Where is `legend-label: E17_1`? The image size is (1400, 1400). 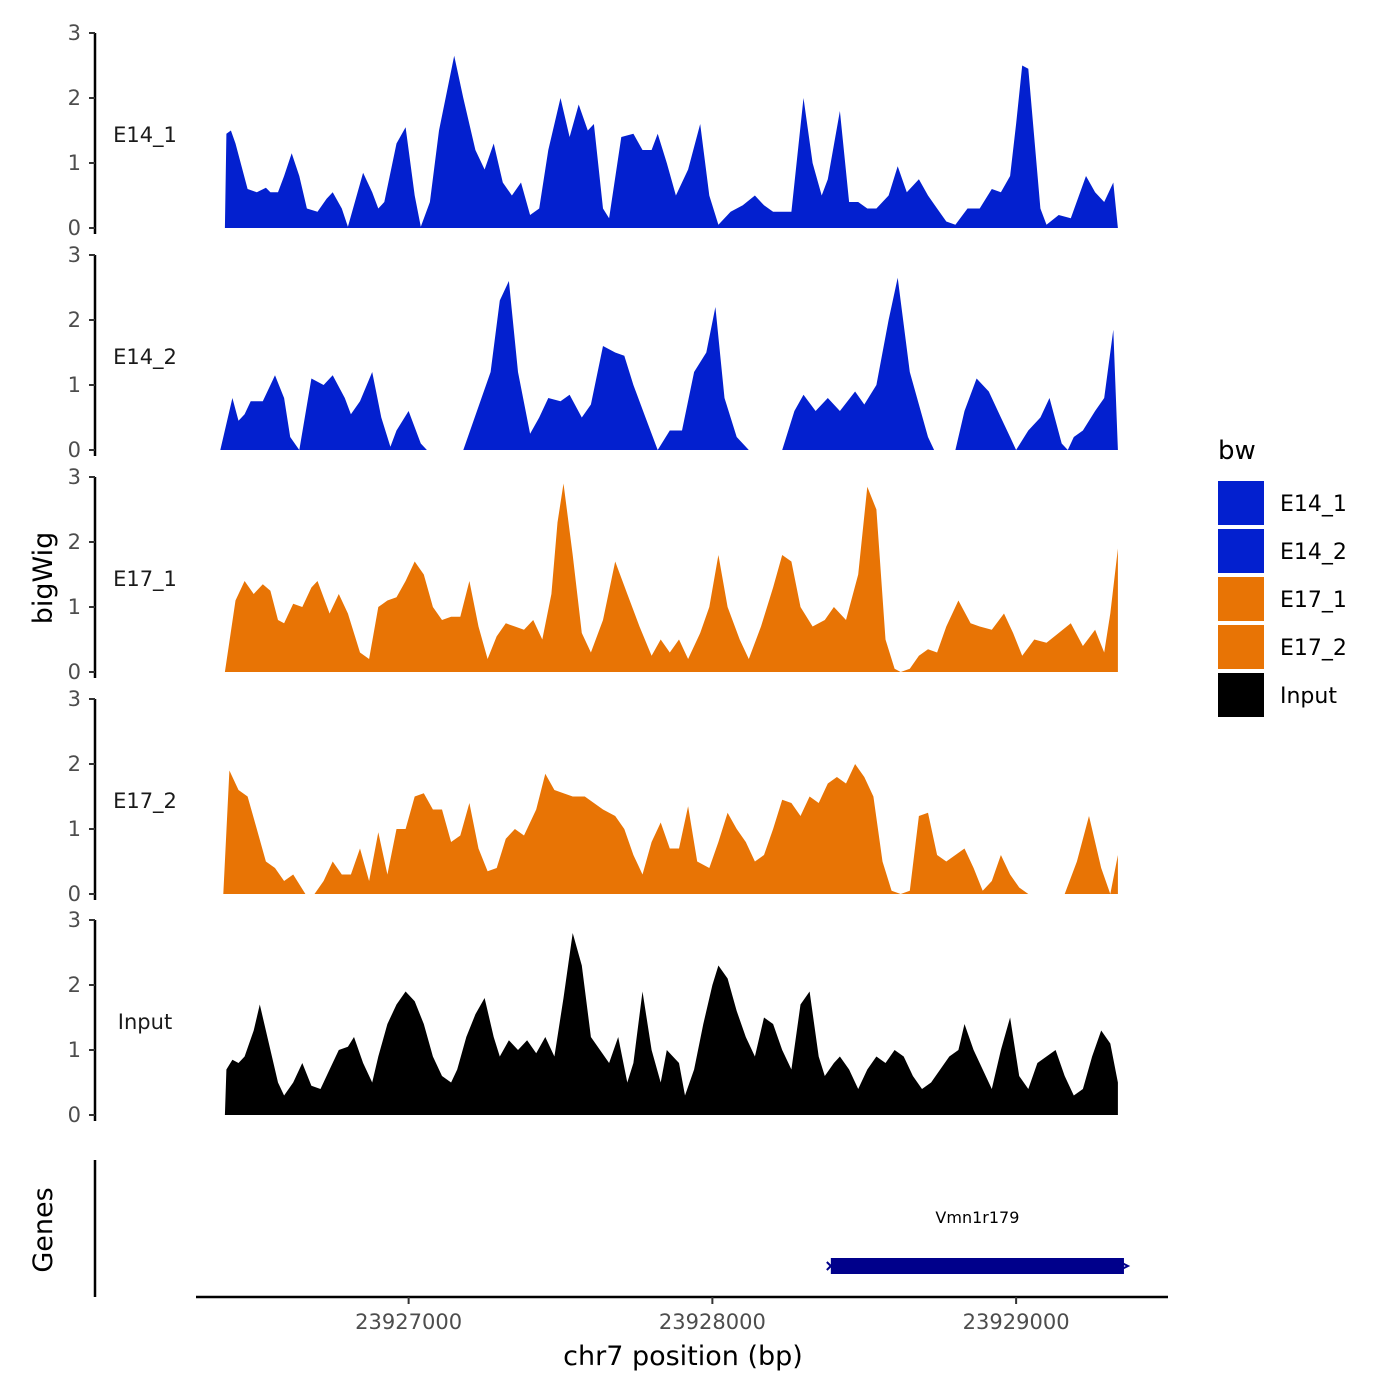
legend-label: E17_1 is located at coordinates (1313, 600).